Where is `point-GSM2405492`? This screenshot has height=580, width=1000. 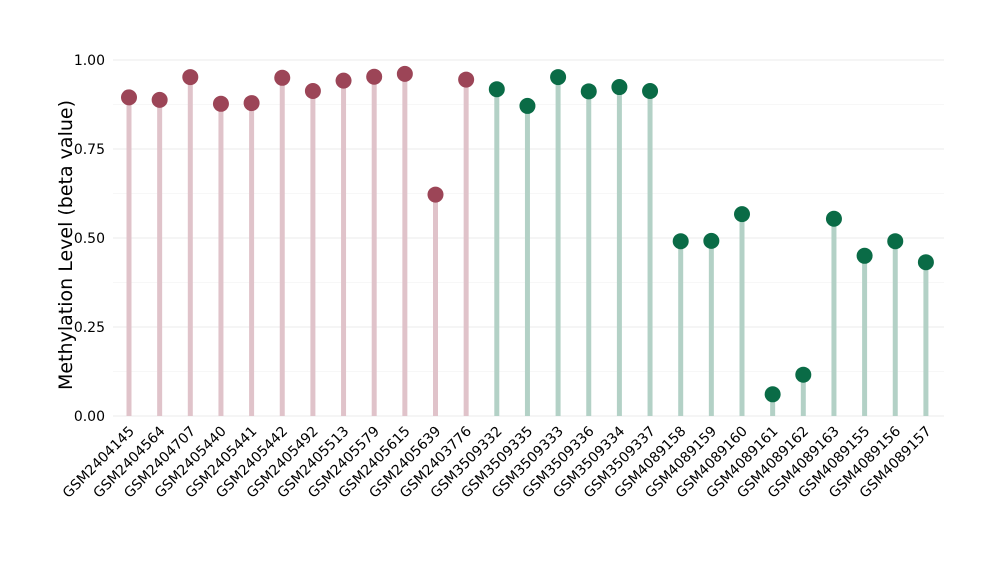
point-GSM2405492 is located at coordinates (312, 90).